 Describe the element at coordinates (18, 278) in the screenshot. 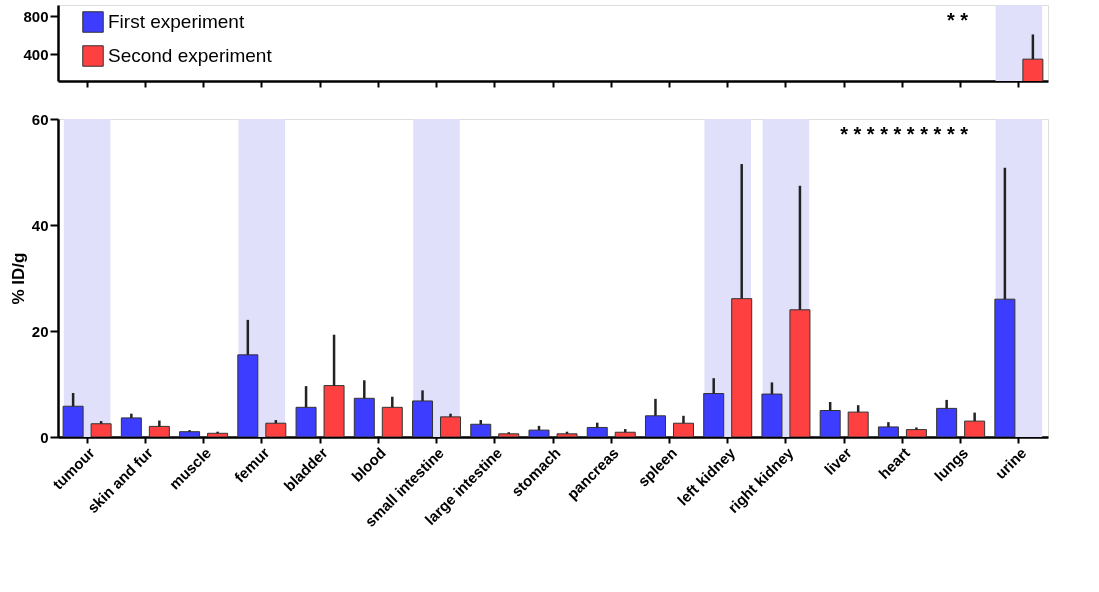

I see `y-axis-title: % ID/g` at that location.